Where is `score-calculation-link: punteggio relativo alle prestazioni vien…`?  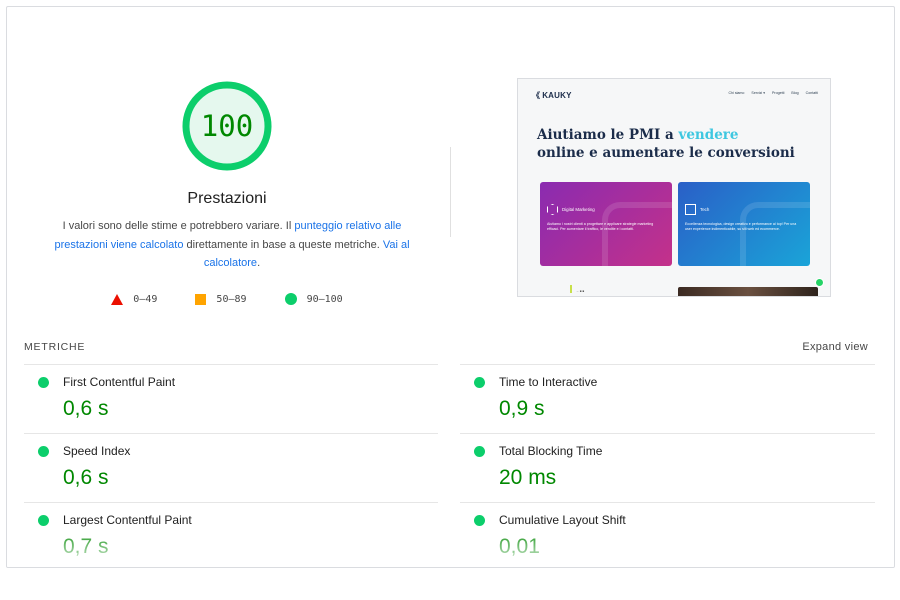
score-calculation-link: punteggio relativo alle prestazioni vien… is located at coordinates (228, 235).